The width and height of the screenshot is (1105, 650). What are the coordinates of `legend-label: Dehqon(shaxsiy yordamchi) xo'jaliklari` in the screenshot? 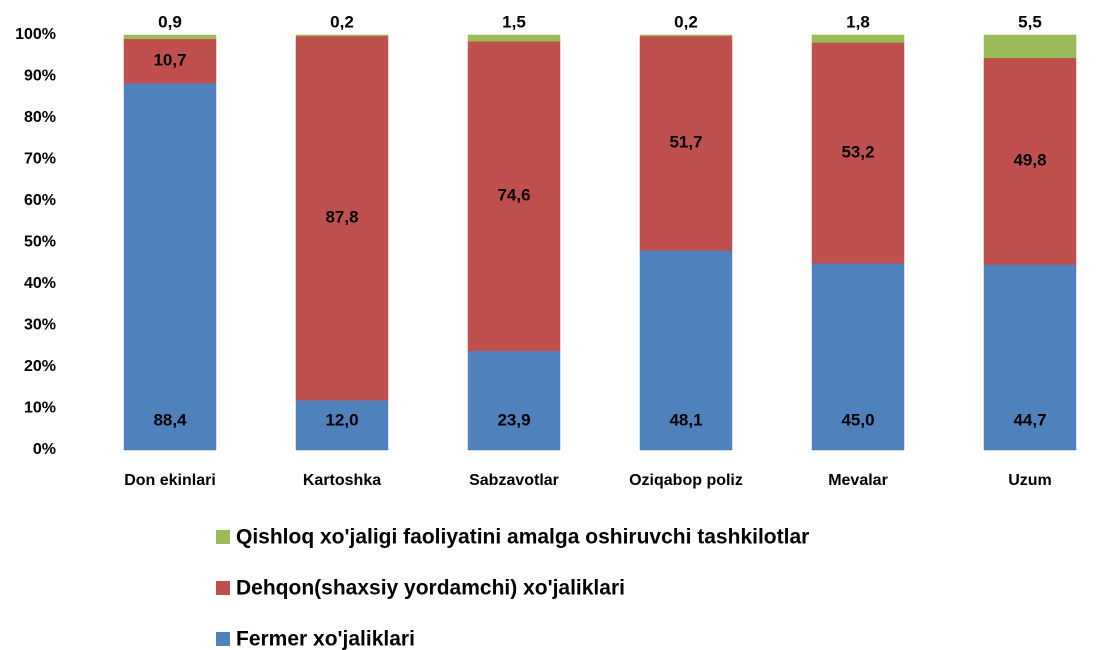 It's located at (430, 588).